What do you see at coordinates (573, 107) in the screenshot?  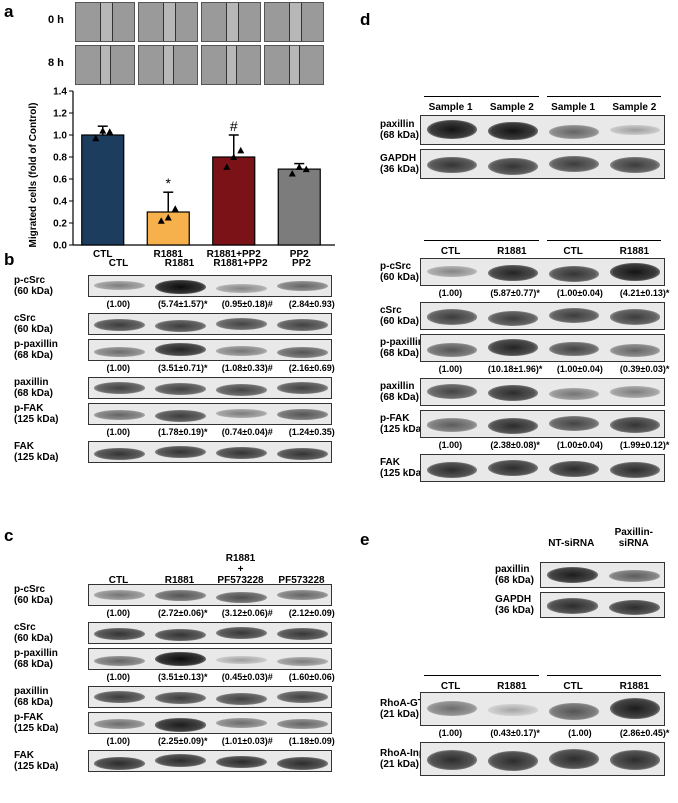 I see `column-label: Sample 1` at bounding box center [573, 107].